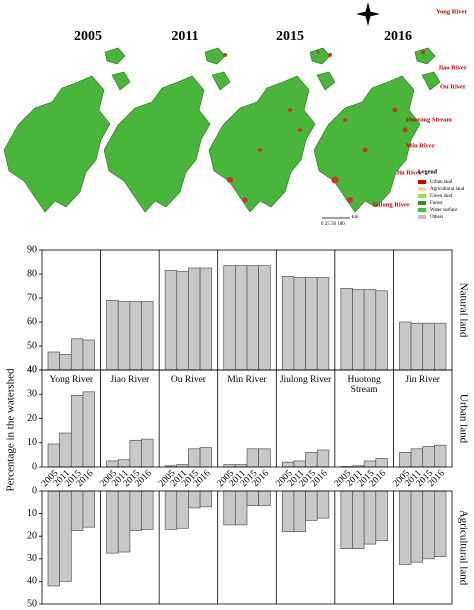 The width and height of the screenshot is (474, 610). Describe the element at coordinates (429, 119) in the screenshot. I see `river-label: Huotong Stream` at that location.